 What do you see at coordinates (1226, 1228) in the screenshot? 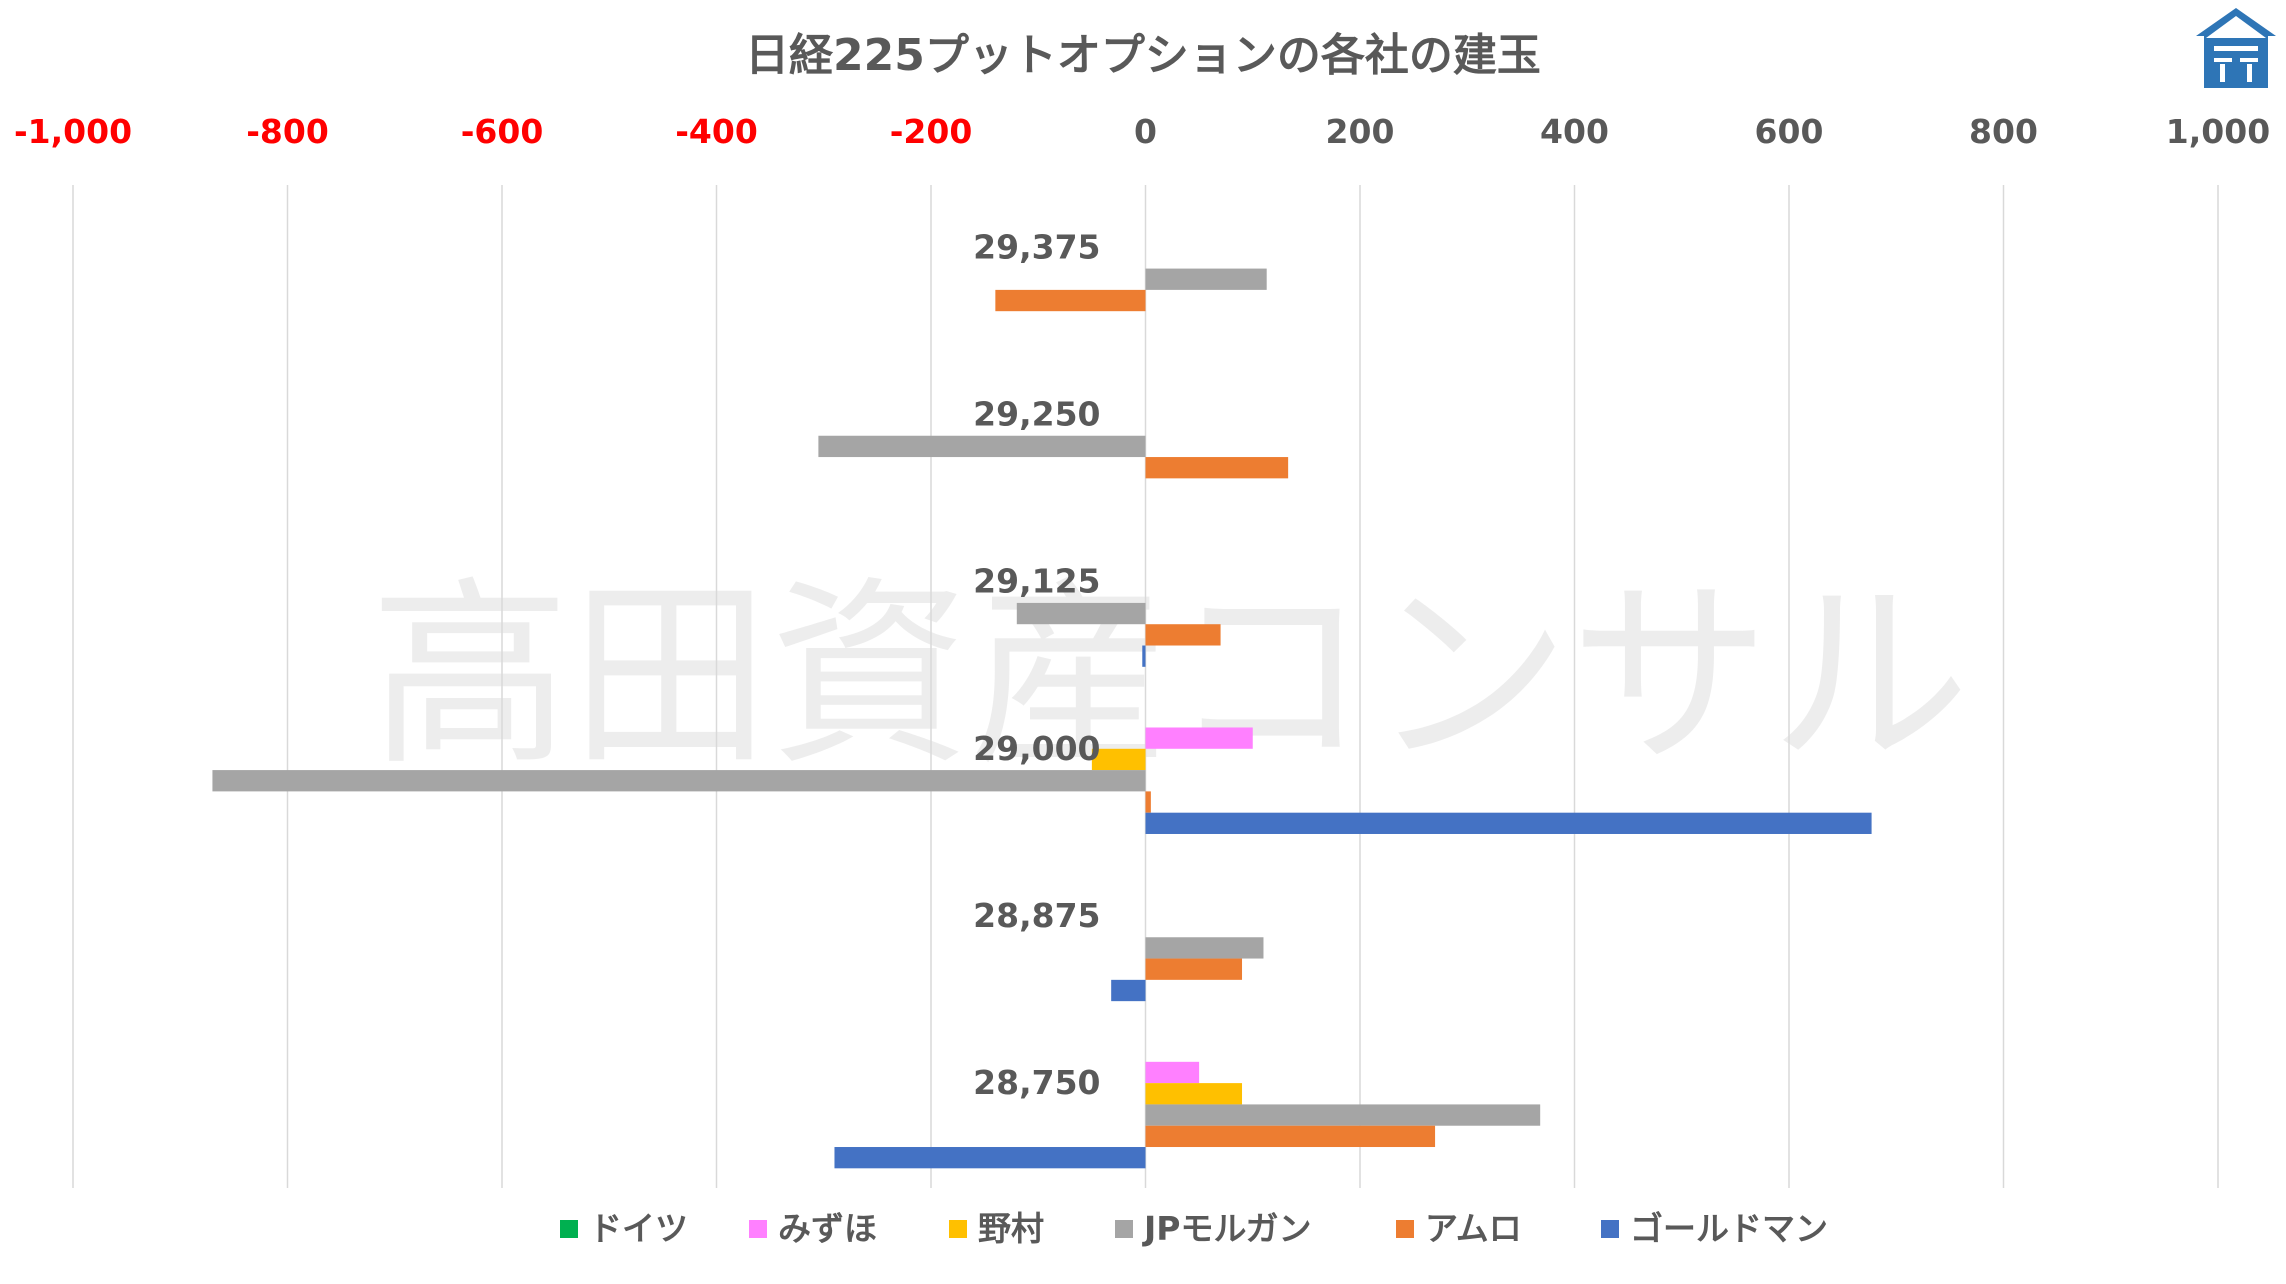
I see `legend-label: JPモルガン` at bounding box center [1226, 1228].